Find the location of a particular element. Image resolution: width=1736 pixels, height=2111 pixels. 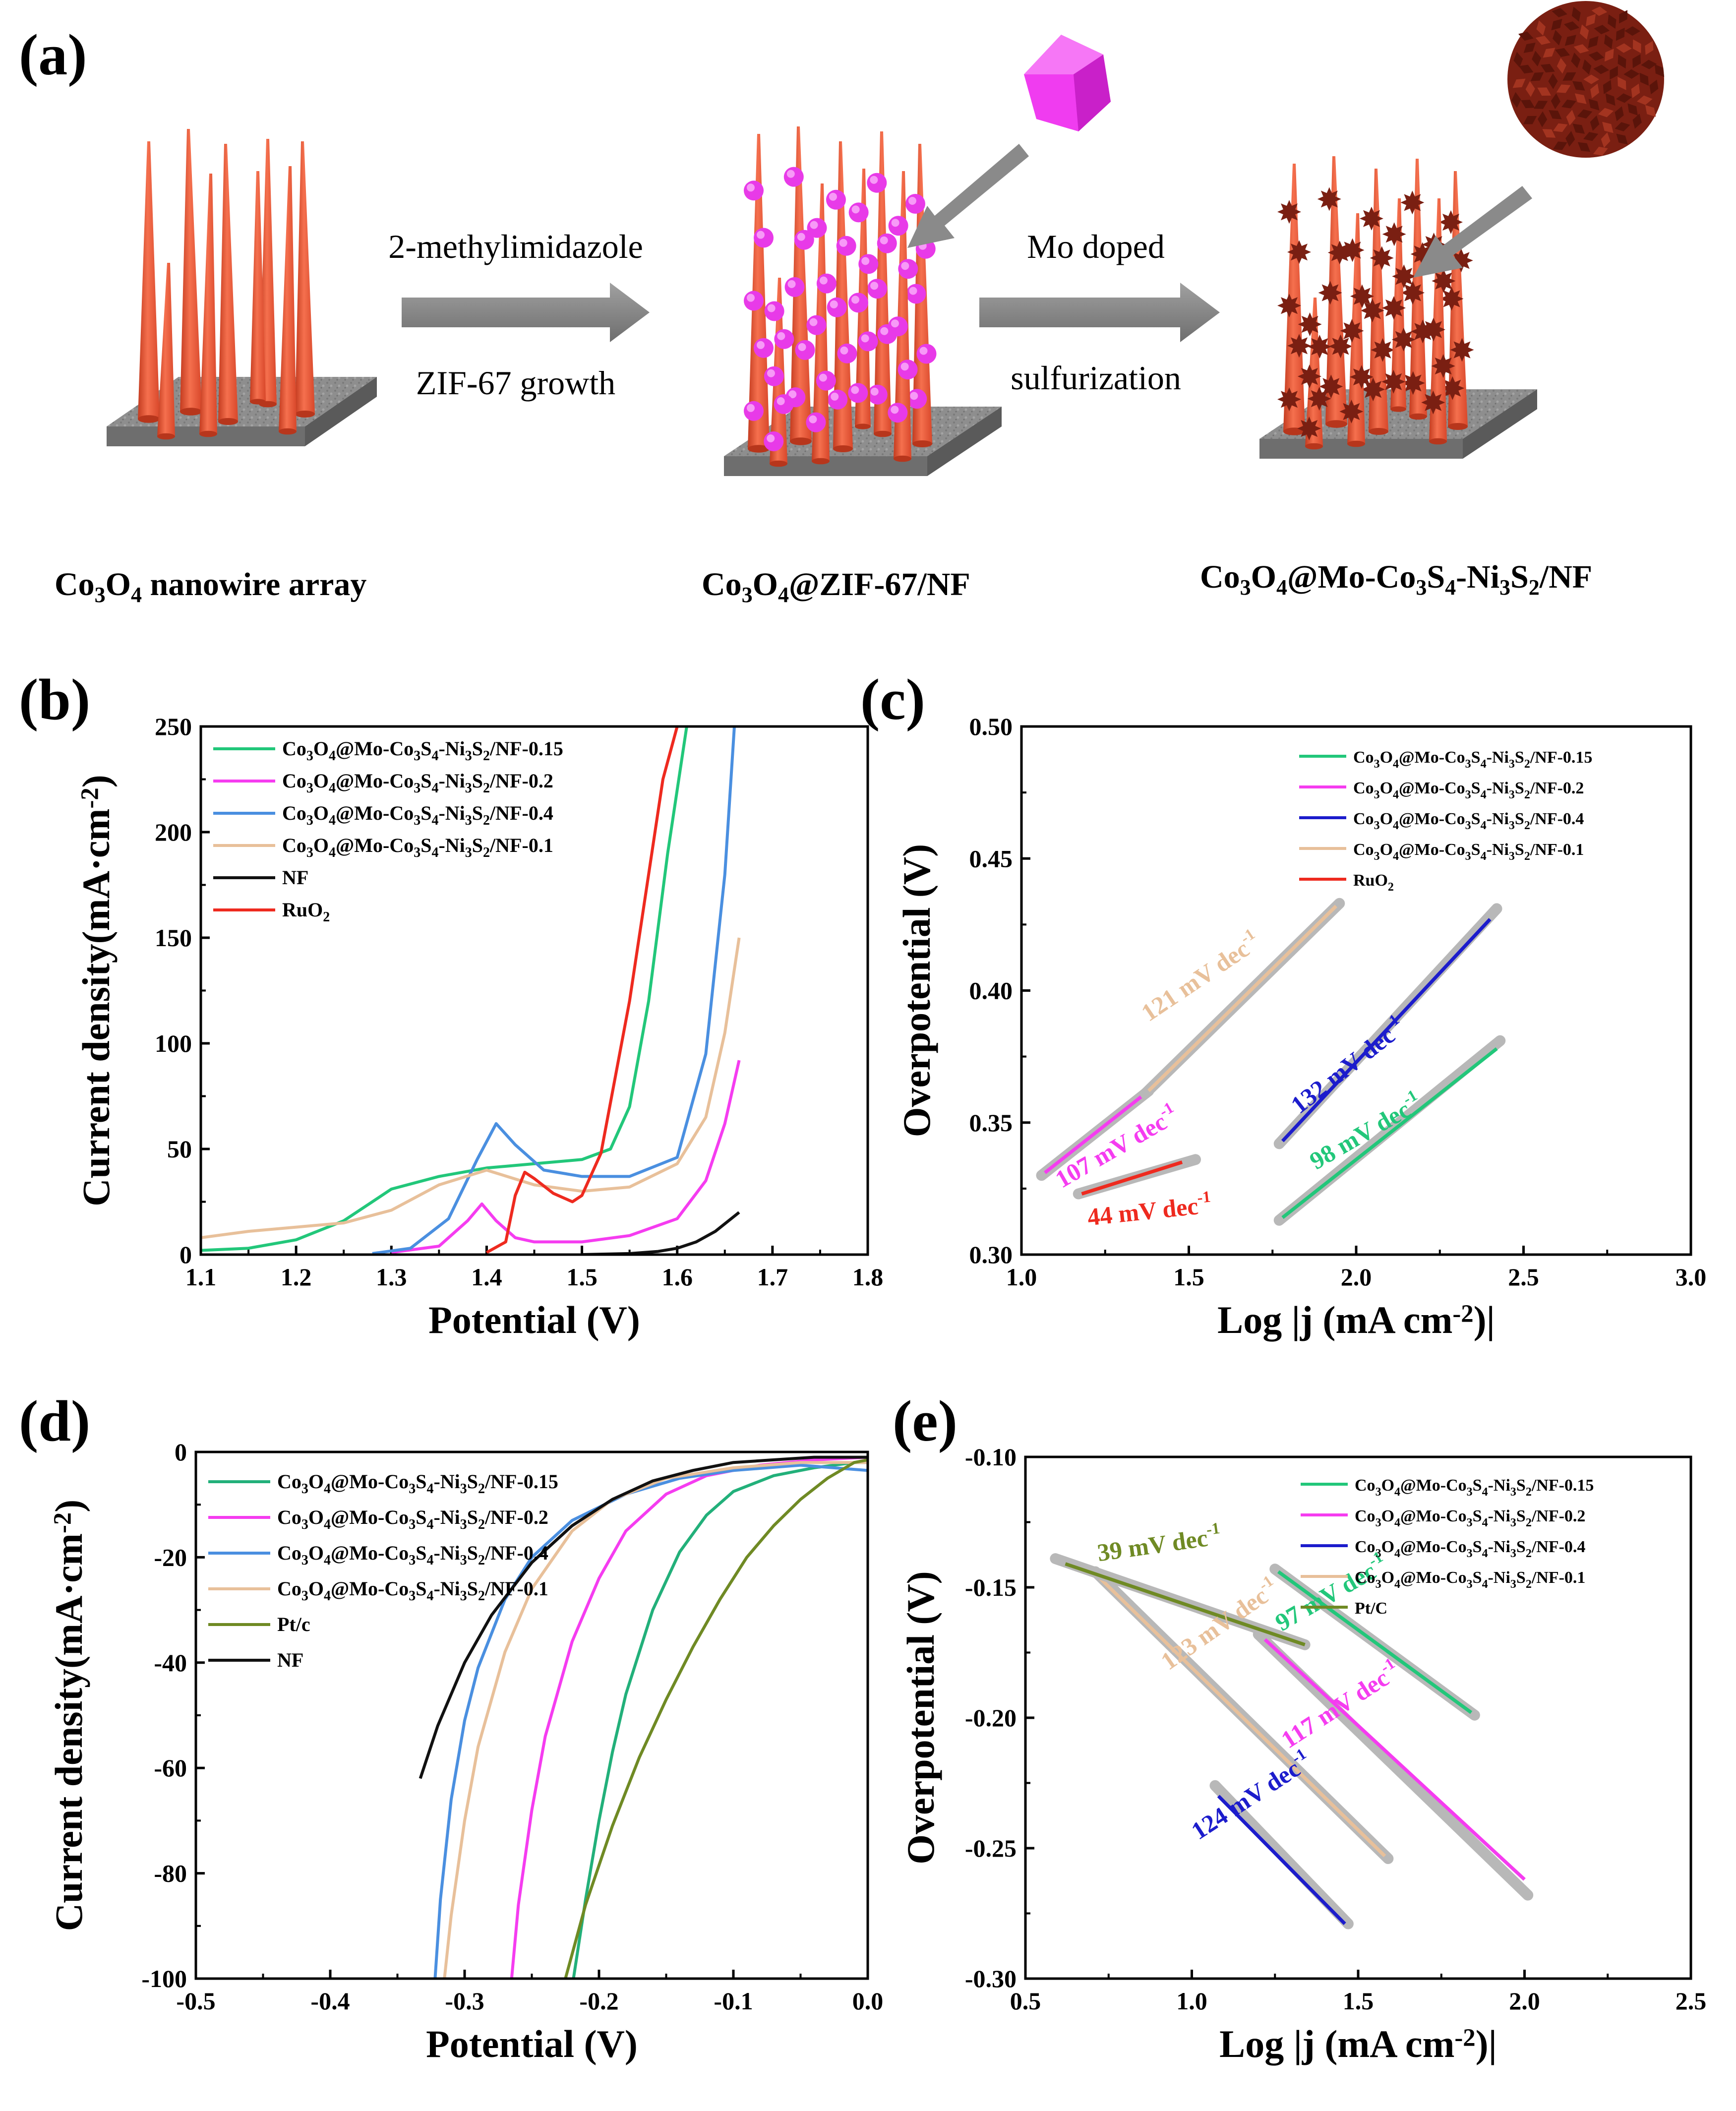

sulfide-particle-inset is located at coordinates (1586, 79).